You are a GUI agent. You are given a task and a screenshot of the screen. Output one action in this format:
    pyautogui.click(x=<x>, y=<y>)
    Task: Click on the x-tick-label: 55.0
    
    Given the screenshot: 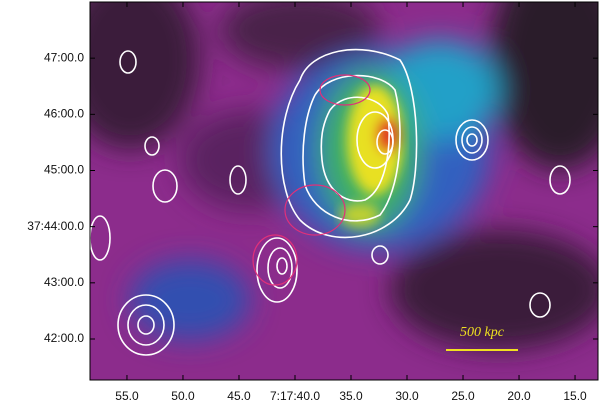 What is the action you would take?
    pyautogui.click(x=127, y=396)
    